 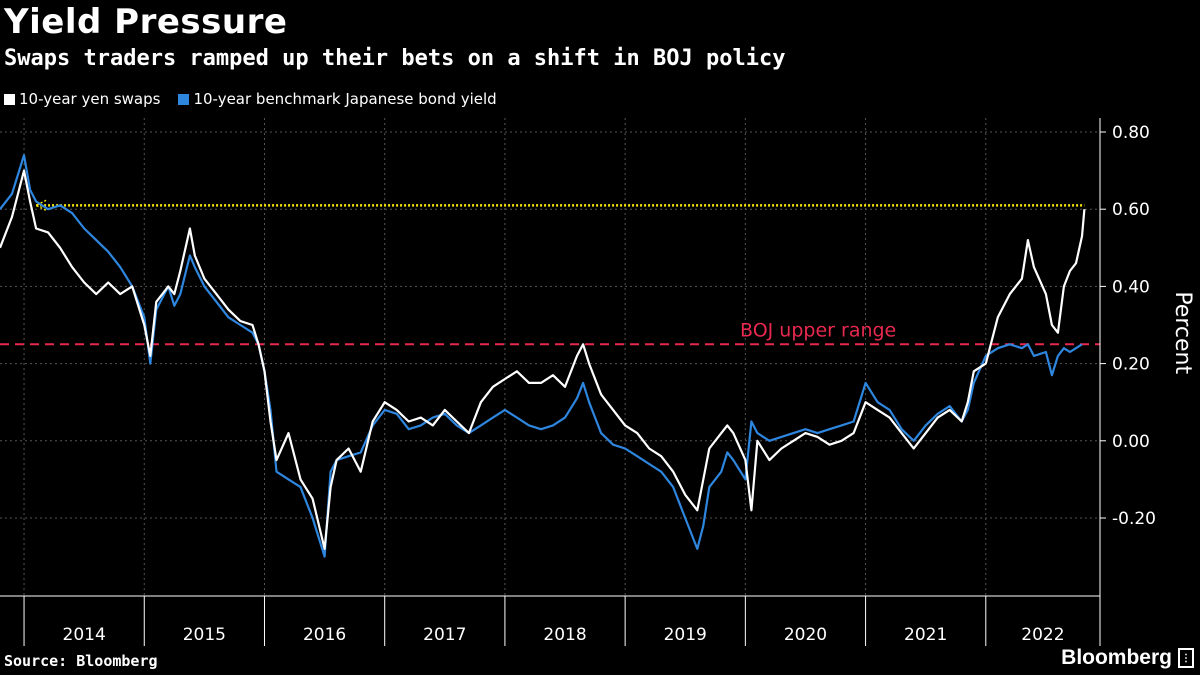 What do you see at coordinates (1131, 365) in the screenshot?
I see `y-tick-label: 0.20` at bounding box center [1131, 365].